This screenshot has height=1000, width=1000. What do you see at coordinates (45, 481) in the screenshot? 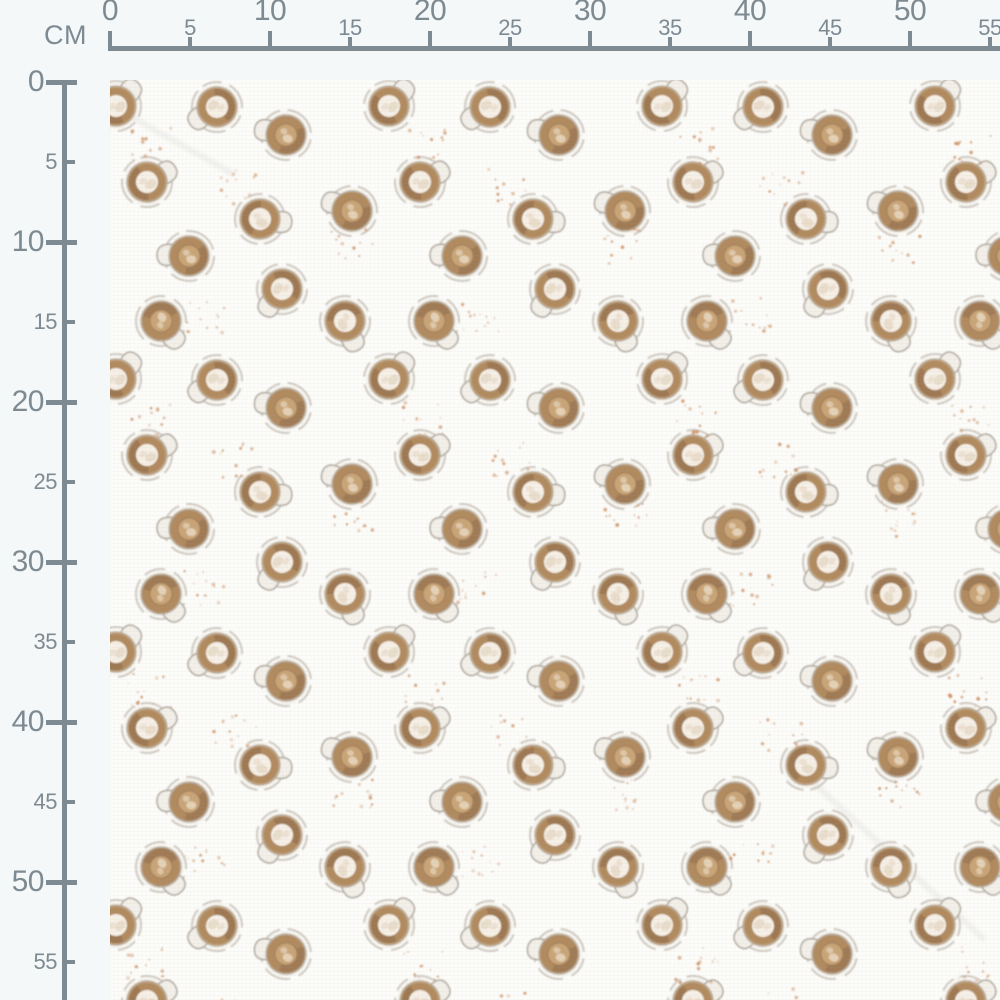
I see `ruler-label: 25` at bounding box center [45, 481].